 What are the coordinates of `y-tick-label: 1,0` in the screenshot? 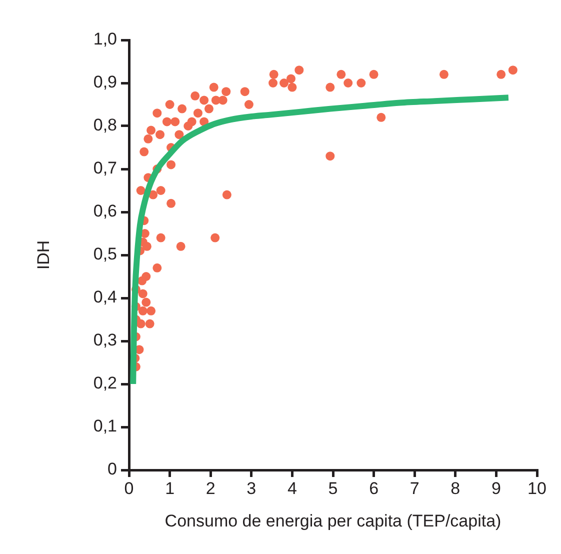 It's located at (105, 39).